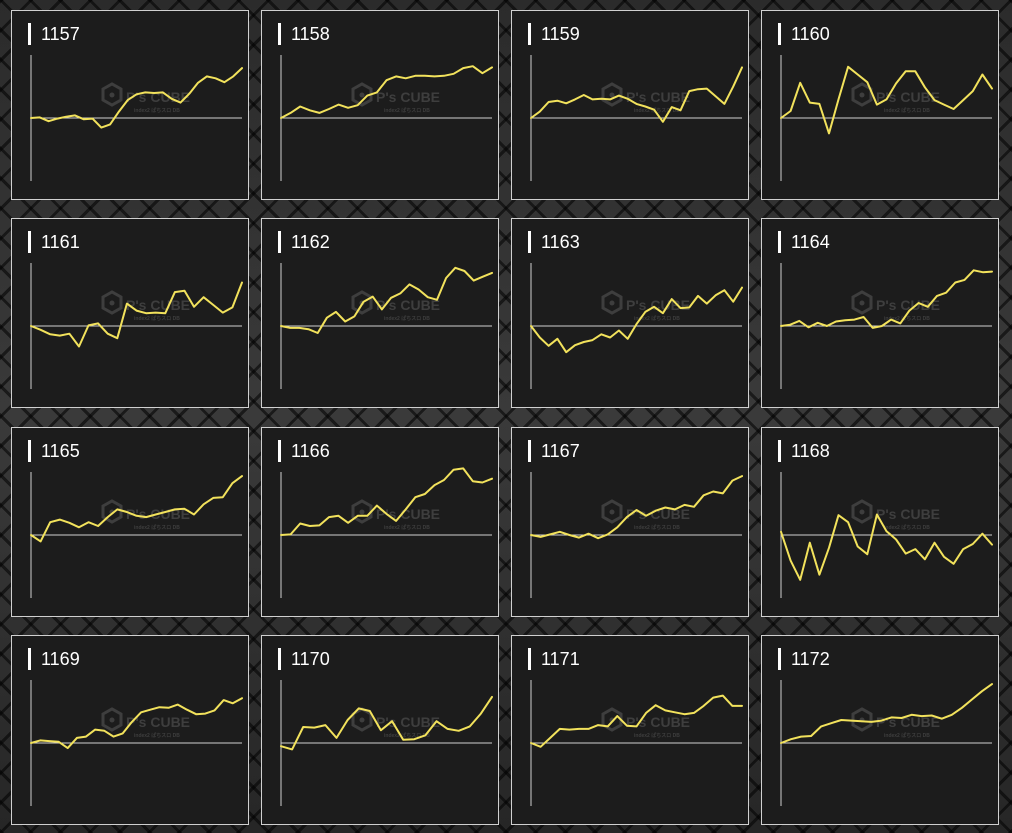  What do you see at coordinates (54, 659) in the screenshot?
I see `chart-title: 1169` at bounding box center [54, 659].